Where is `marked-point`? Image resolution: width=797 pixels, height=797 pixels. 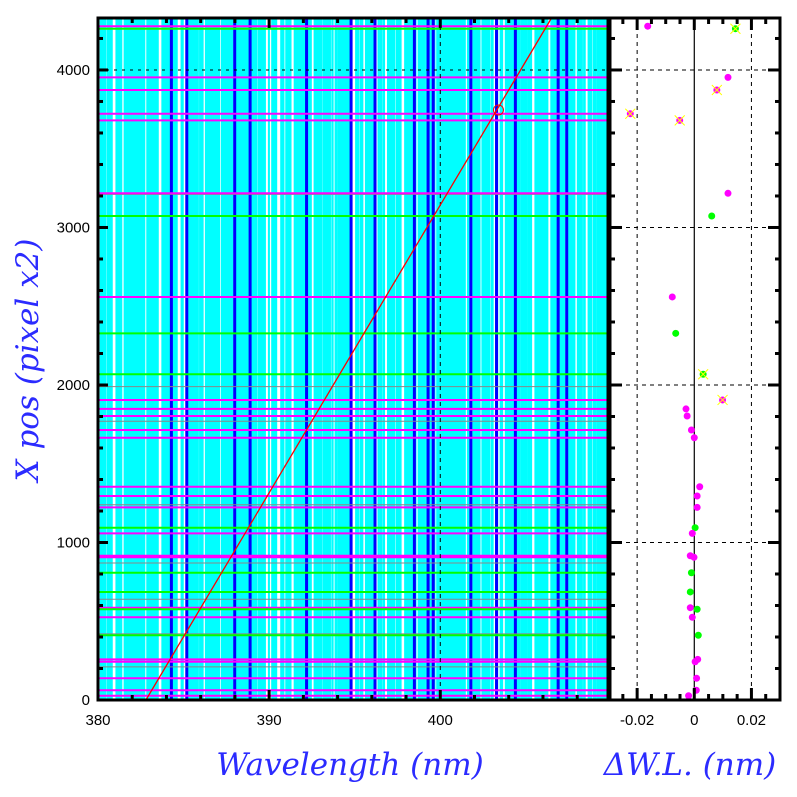 marked-point is located at coordinates (498, 110).